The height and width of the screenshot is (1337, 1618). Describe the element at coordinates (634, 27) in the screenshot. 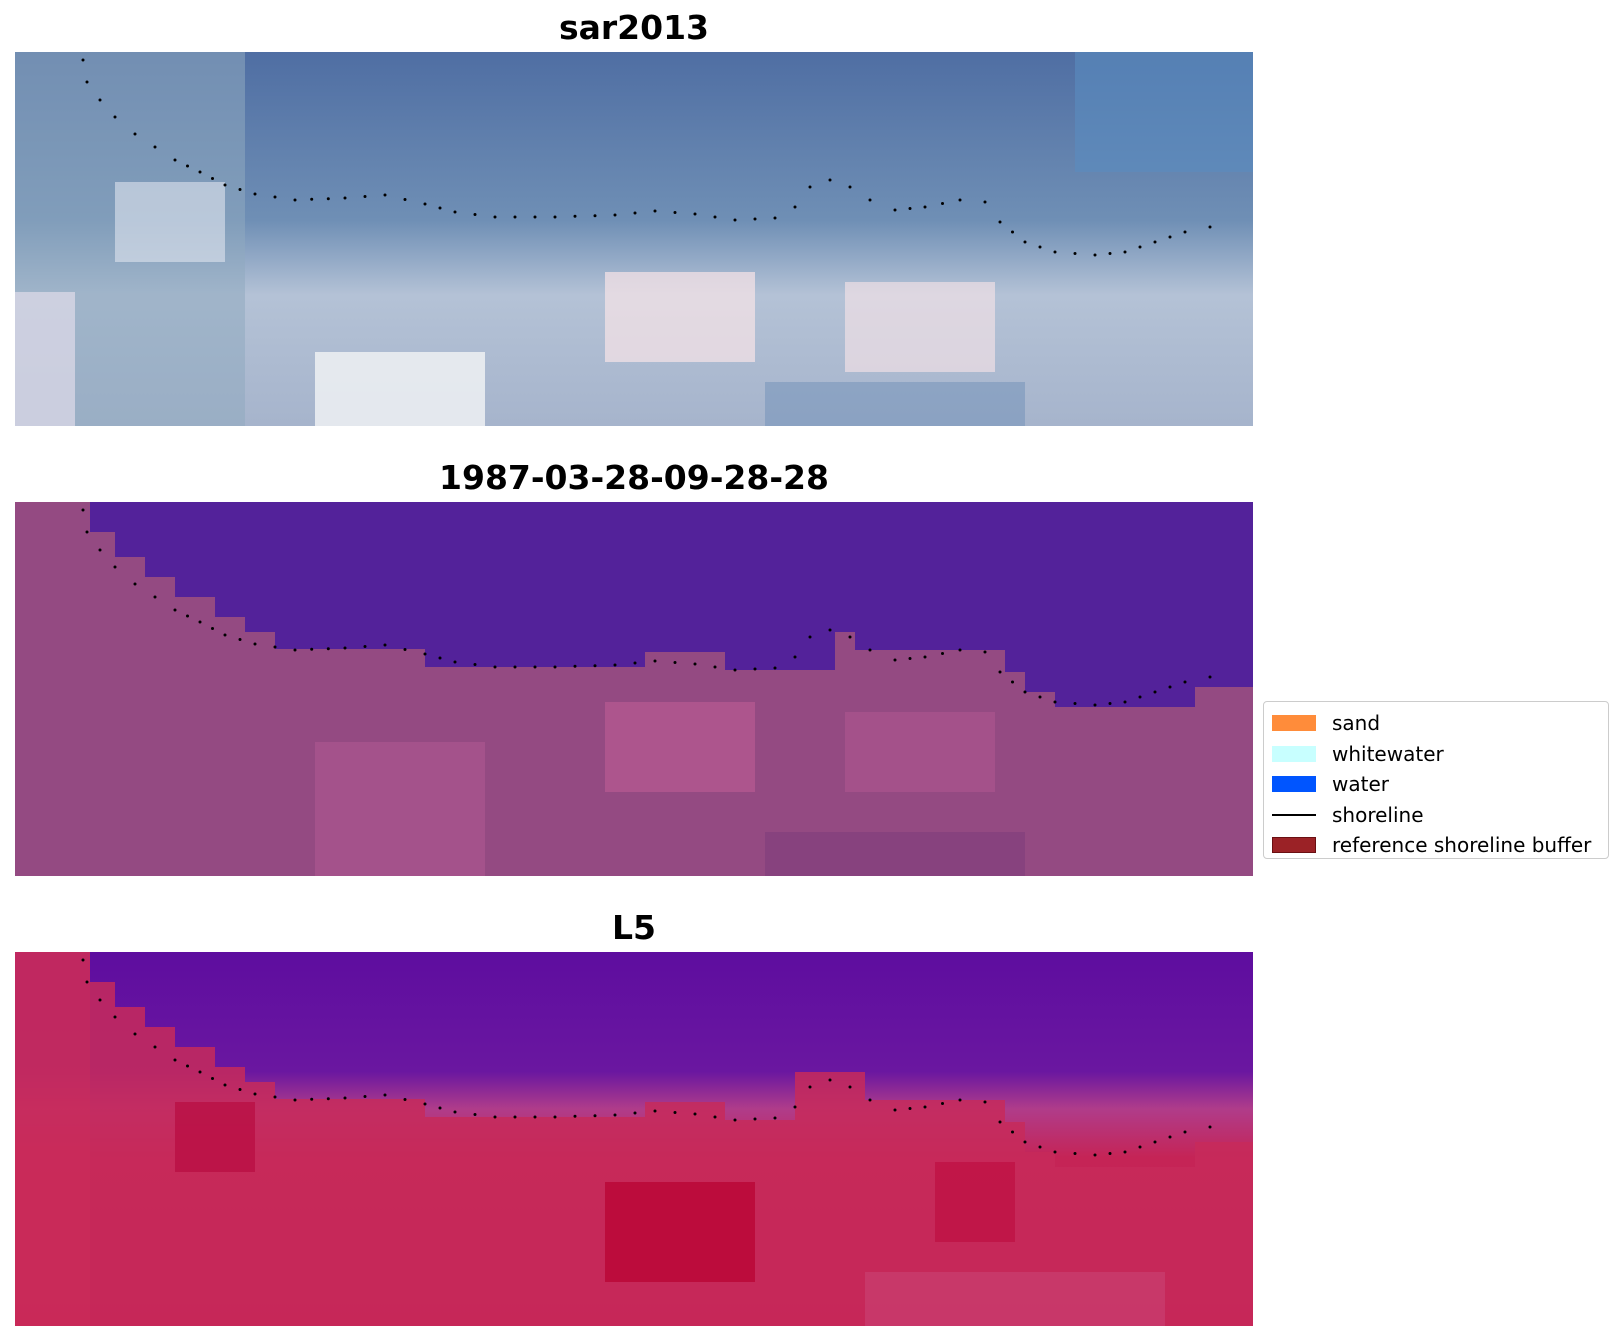

I see `panel-title-rgb: sar2013` at that location.